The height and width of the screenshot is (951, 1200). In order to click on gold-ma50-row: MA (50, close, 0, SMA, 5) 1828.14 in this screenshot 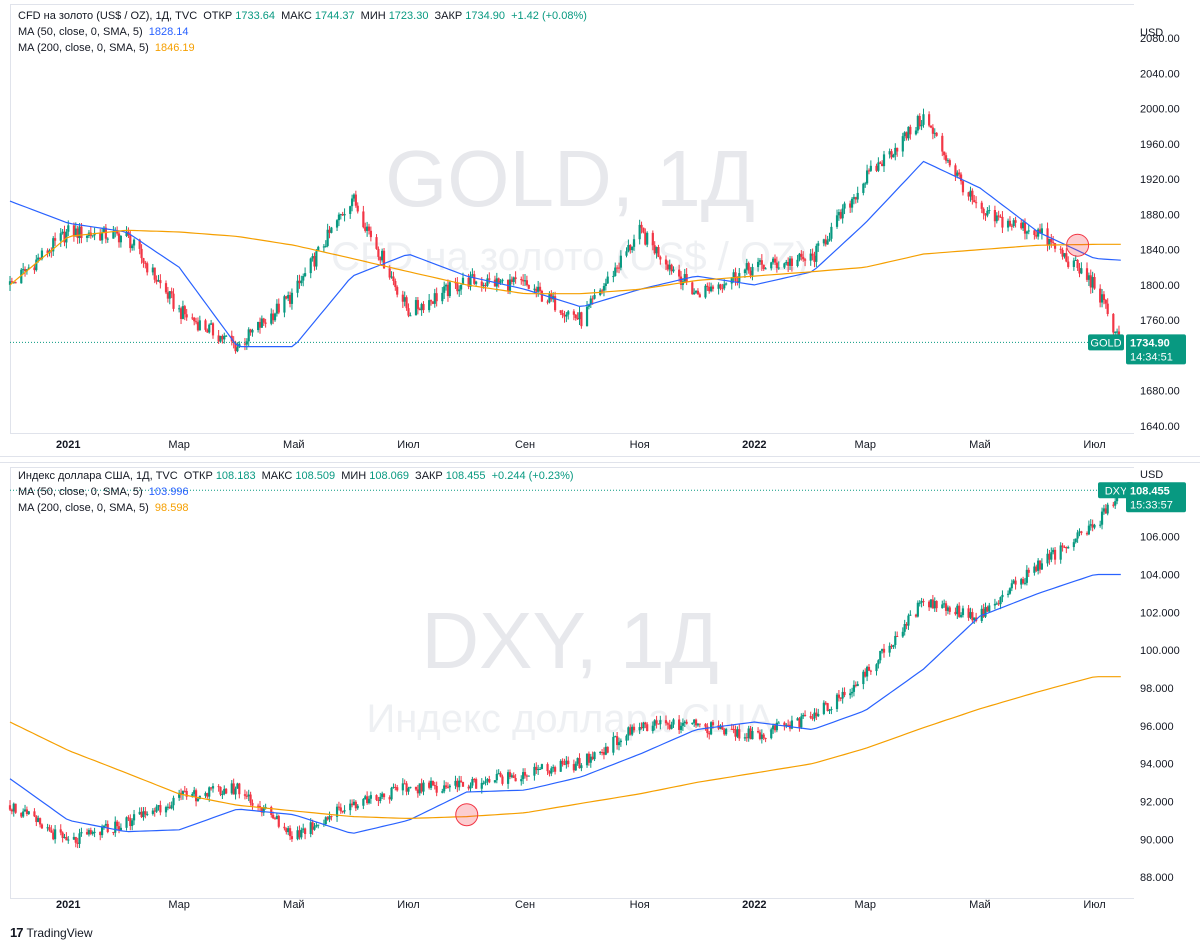, I will do `click(304, 32)`.